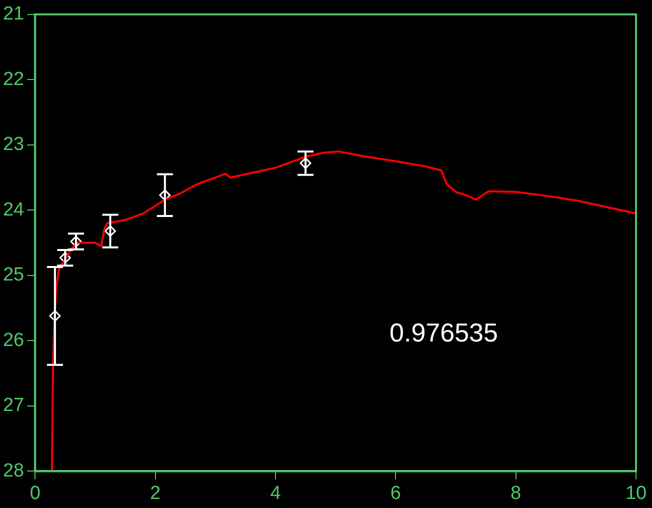 Image resolution: width=652 pixels, height=508 pixels. What do you see at coordinates (395, 493) in the screenshot?
I see `x-tick-label: 6` at bounding box center [395, 493].